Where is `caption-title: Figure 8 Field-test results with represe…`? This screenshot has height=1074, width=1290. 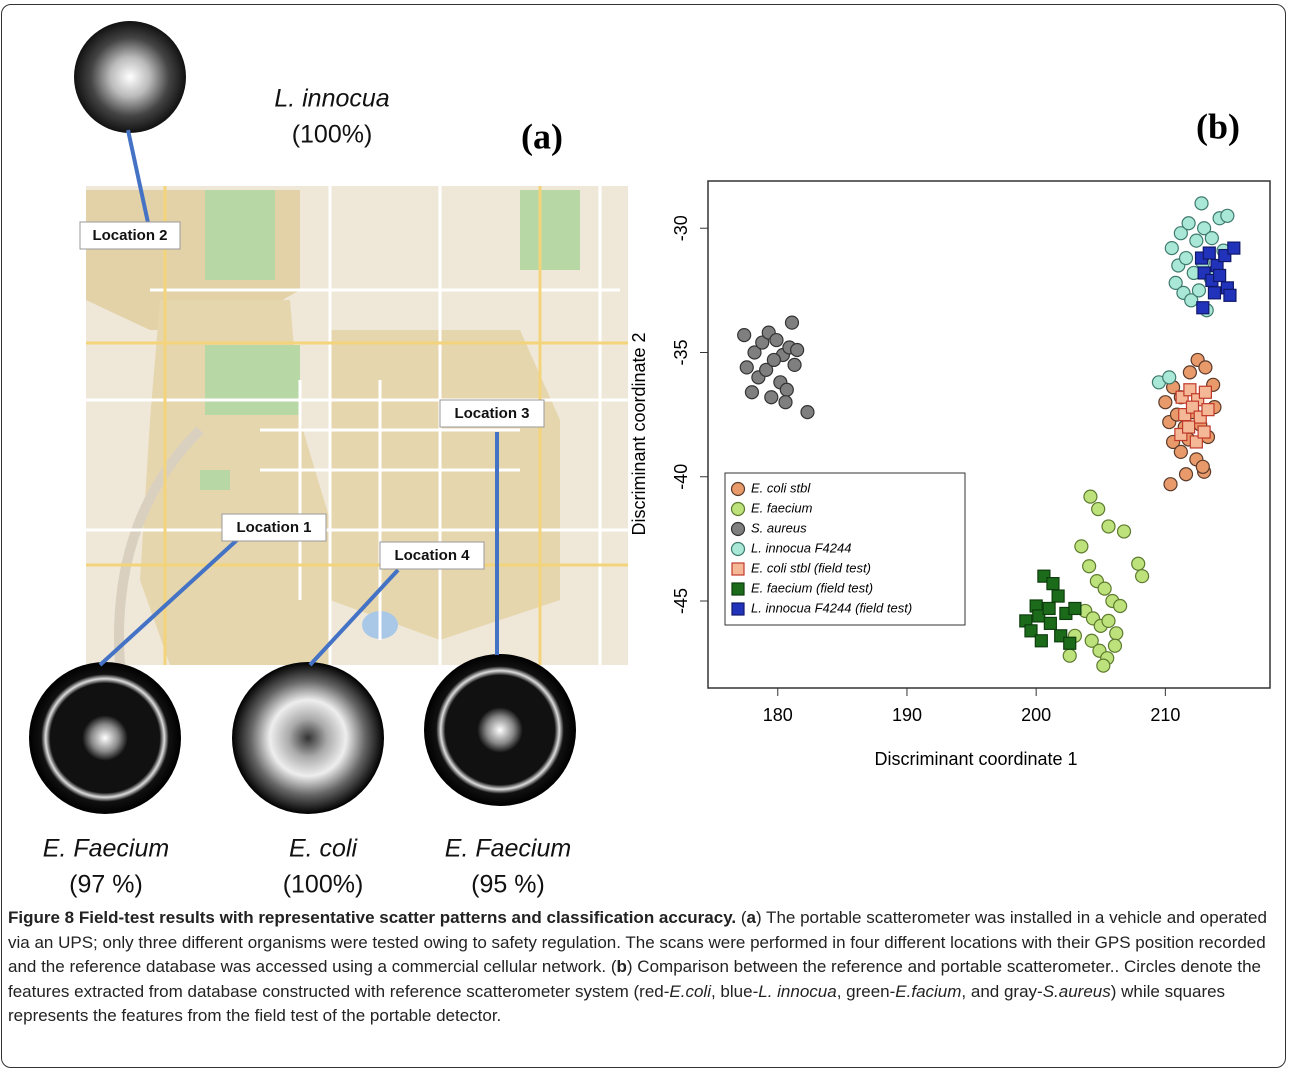 caption-title: Figure 8 Field-test results with represe… is located at coordinates (372, 917).